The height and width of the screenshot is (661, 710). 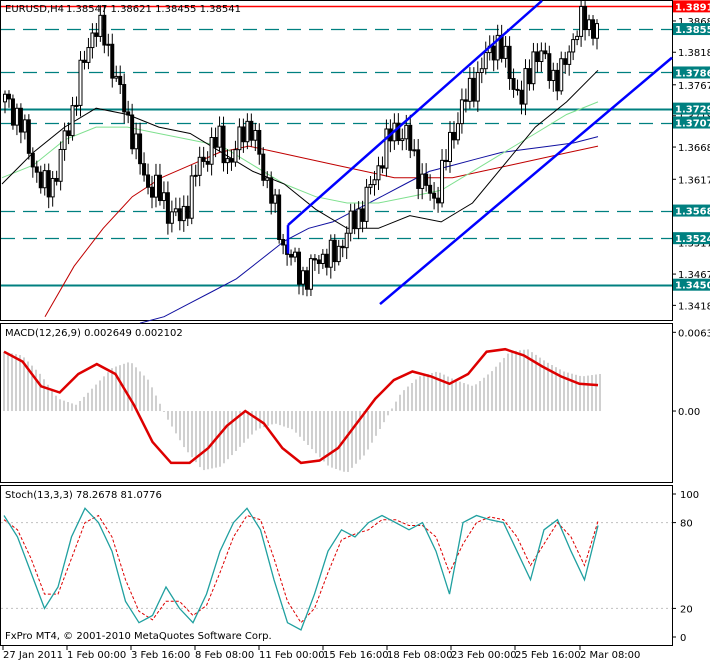 I want to click on symbol-label: EURUSD,H4, so click(x=34, y=9).